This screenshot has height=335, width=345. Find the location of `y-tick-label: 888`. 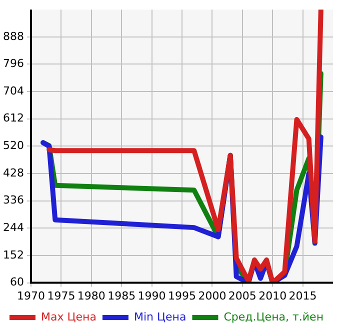

y-tick-label: 888 is located at coordinates (13, 36).